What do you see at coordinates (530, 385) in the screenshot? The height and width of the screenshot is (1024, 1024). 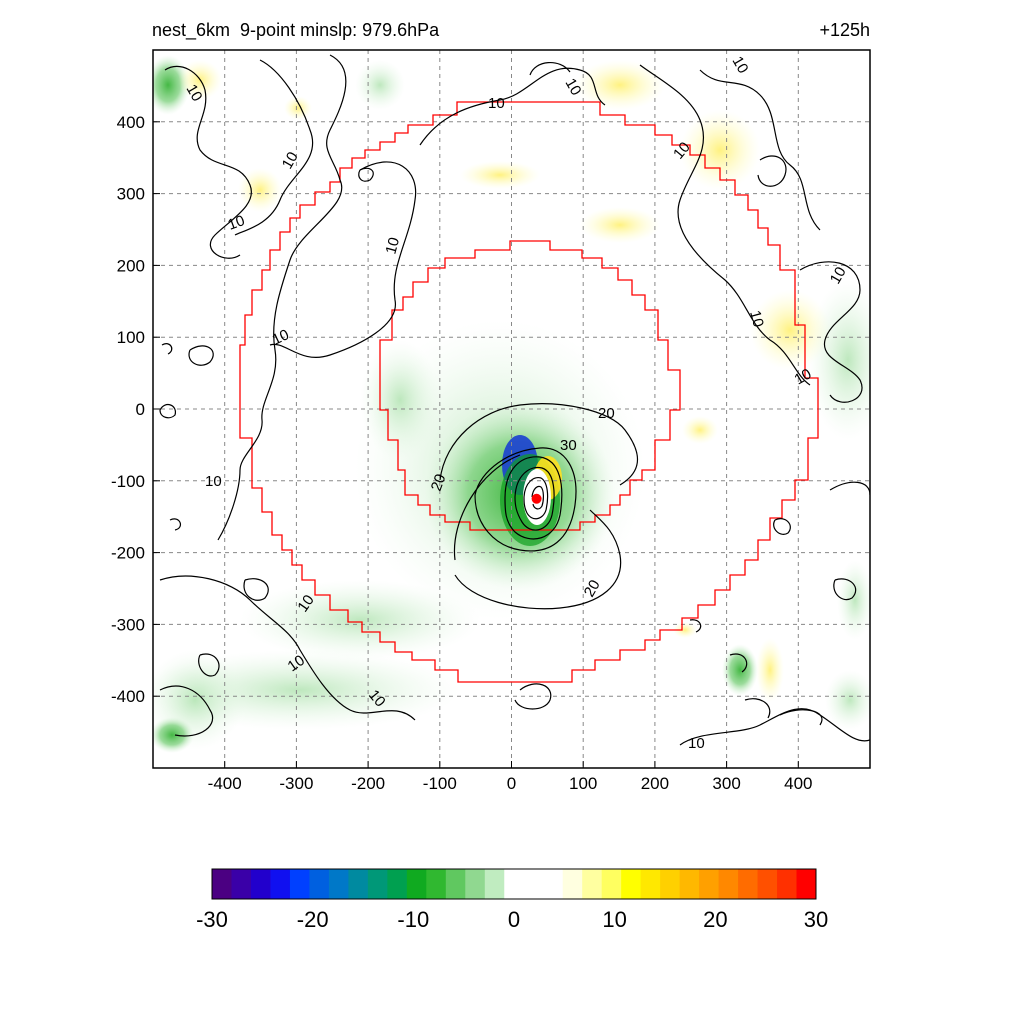 I see `inner-nest-boundary` at bounding box center [530, 385].